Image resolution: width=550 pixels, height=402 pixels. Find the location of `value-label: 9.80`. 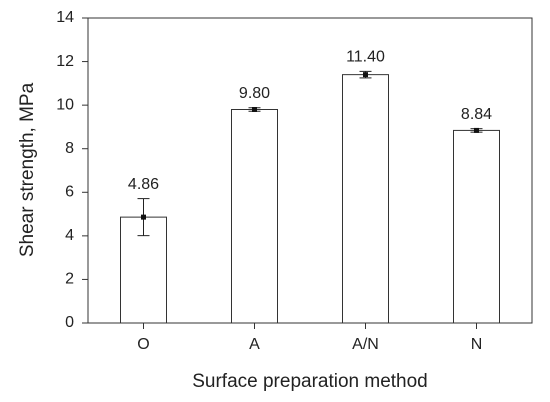

value-label: 9.80 is located at coordinates (254, 93).